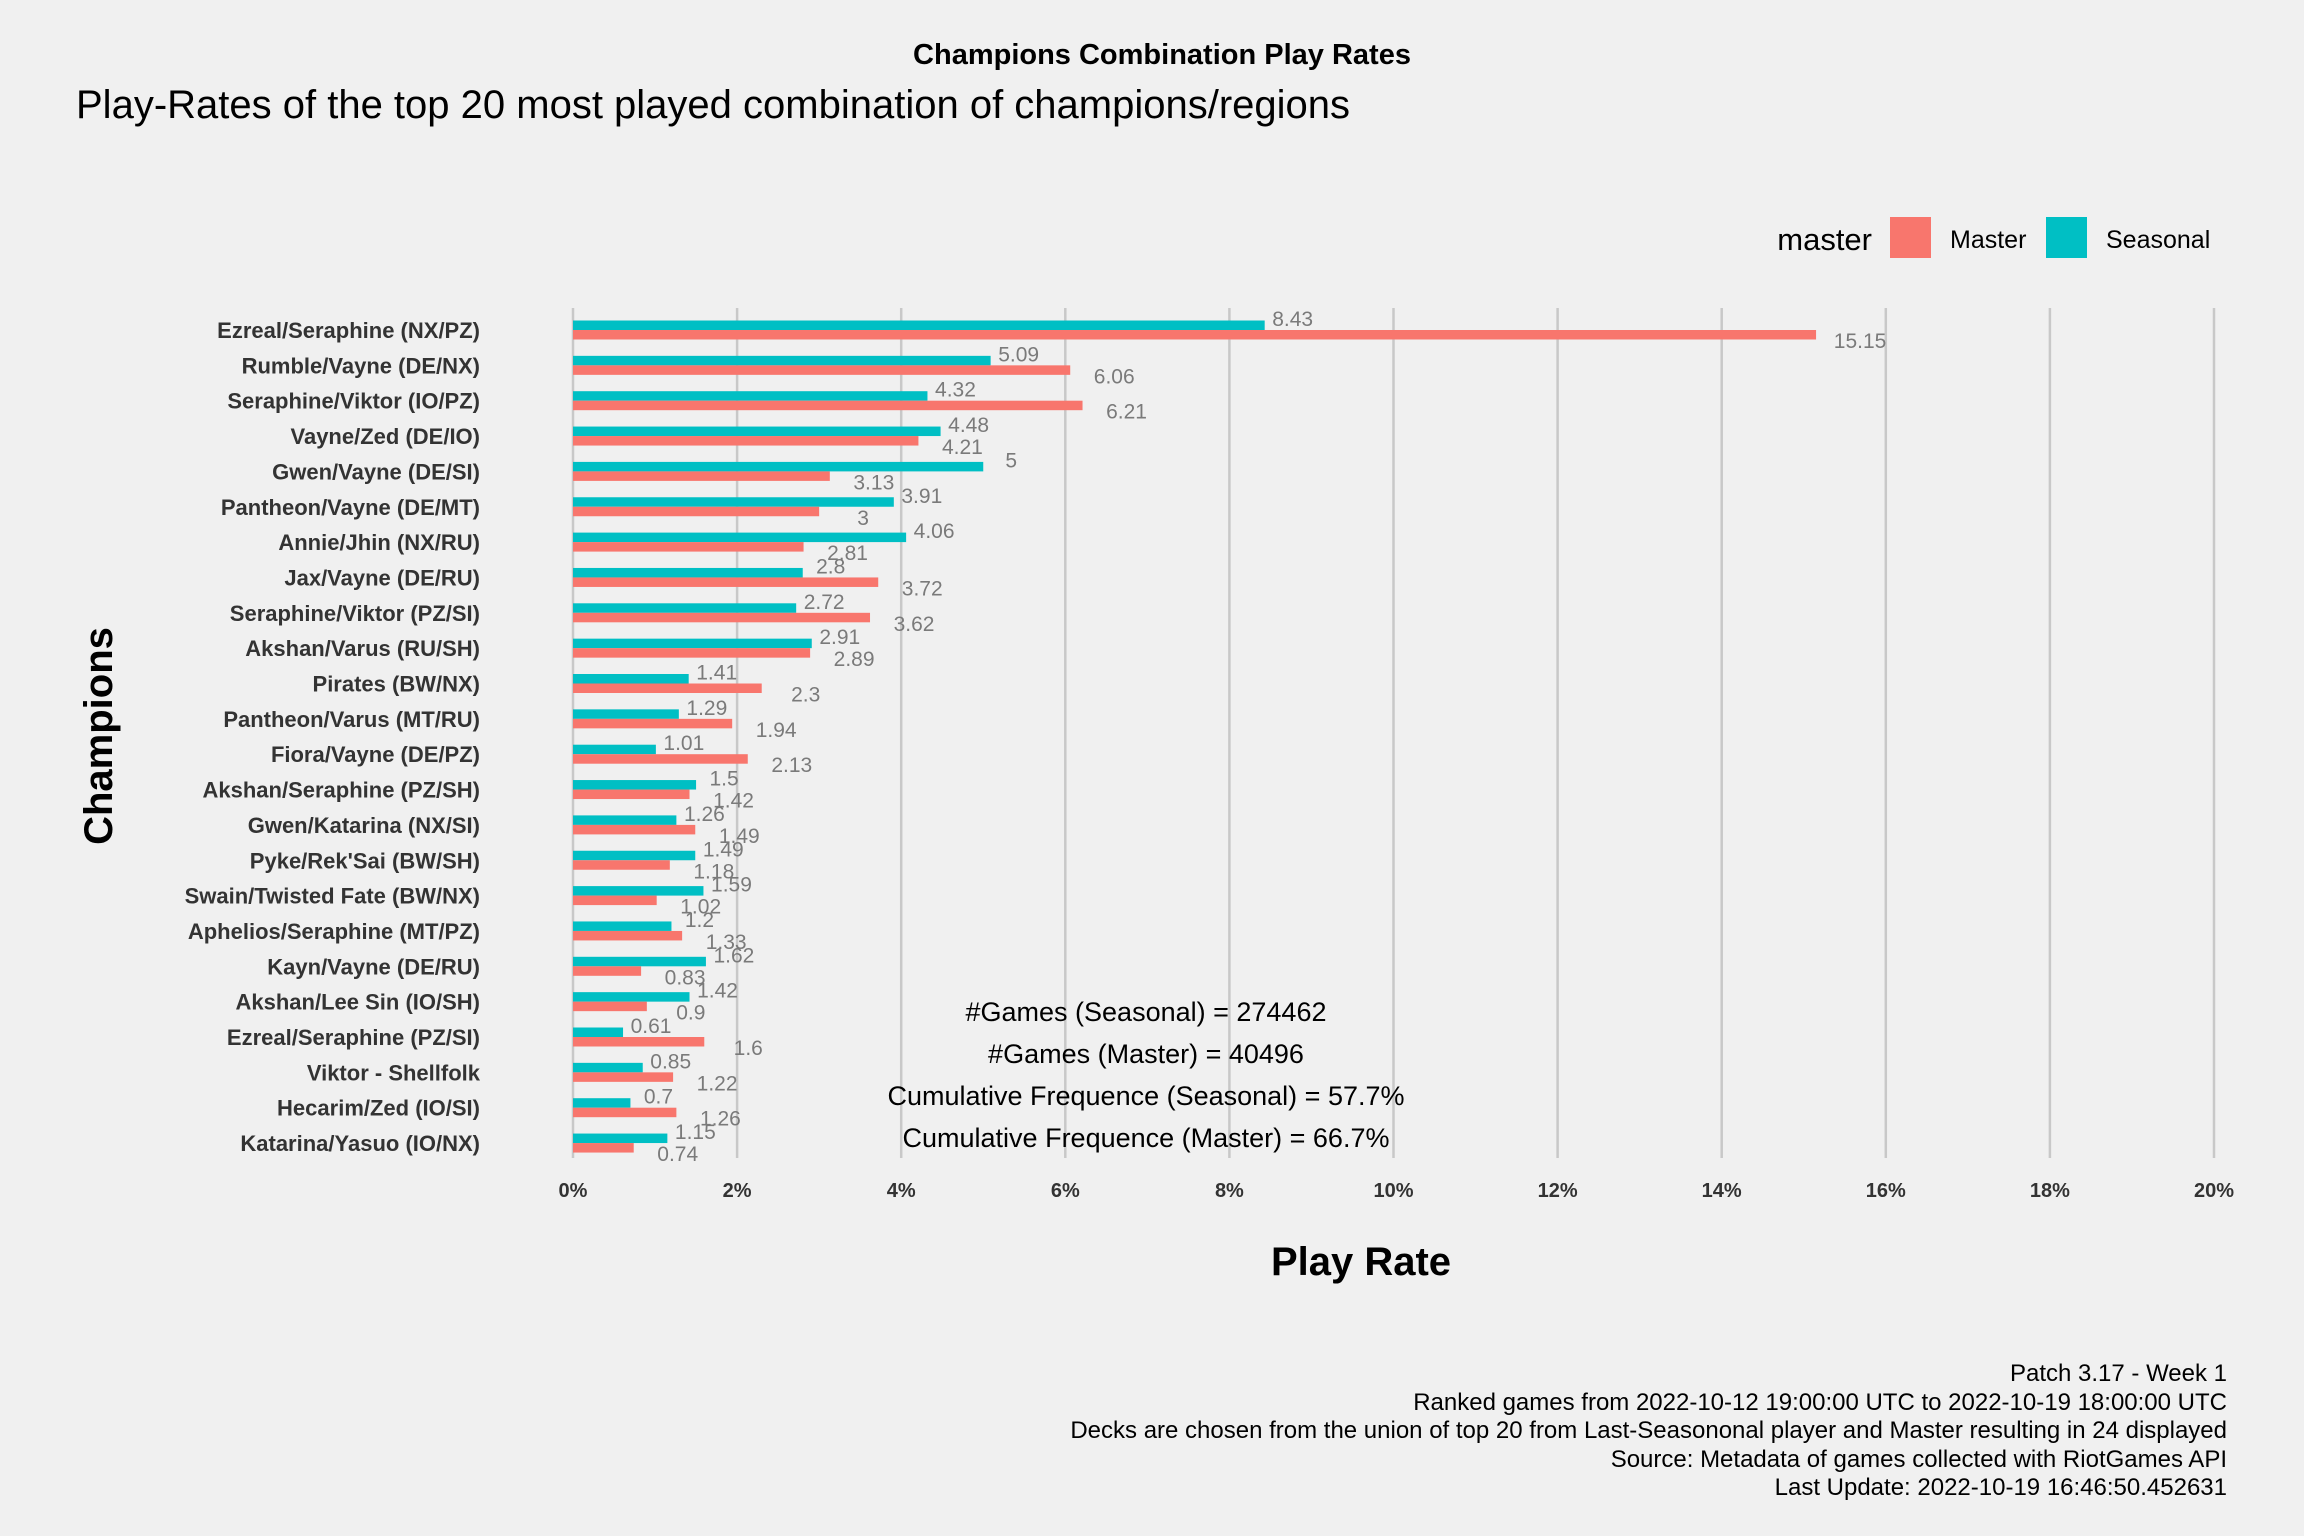 The width and height of the screenshot is (2304, 1536). I want to click on category-label: Gwen/Vayne (DE/SI), so click(376, 471).